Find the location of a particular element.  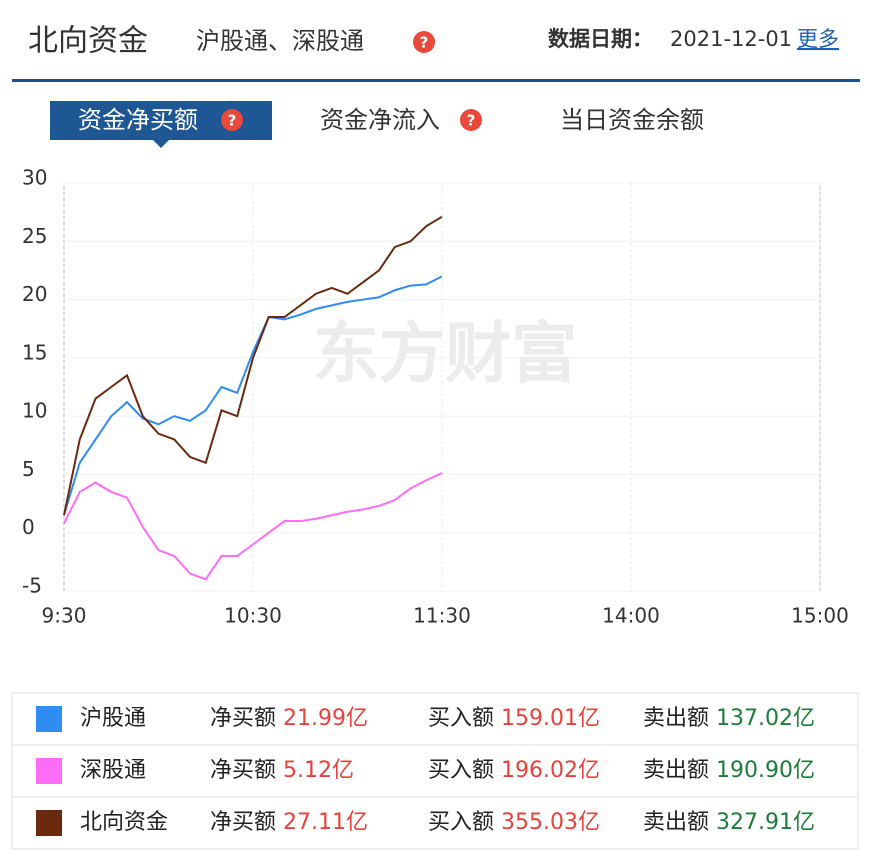

y-tick-label: 25 is located at coordinates (34, 236).